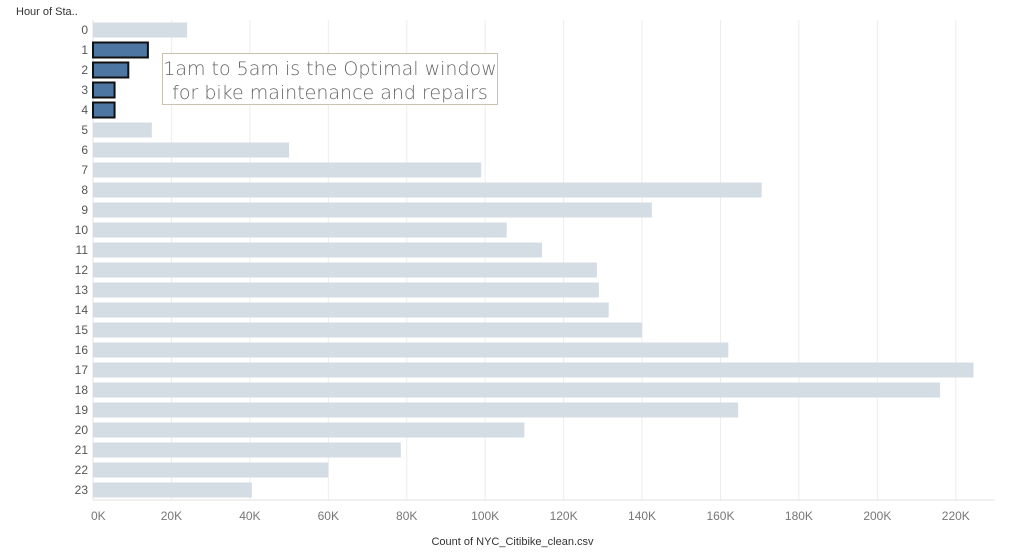  I want to click on x-tick-label: 40K, so click(249, 516).